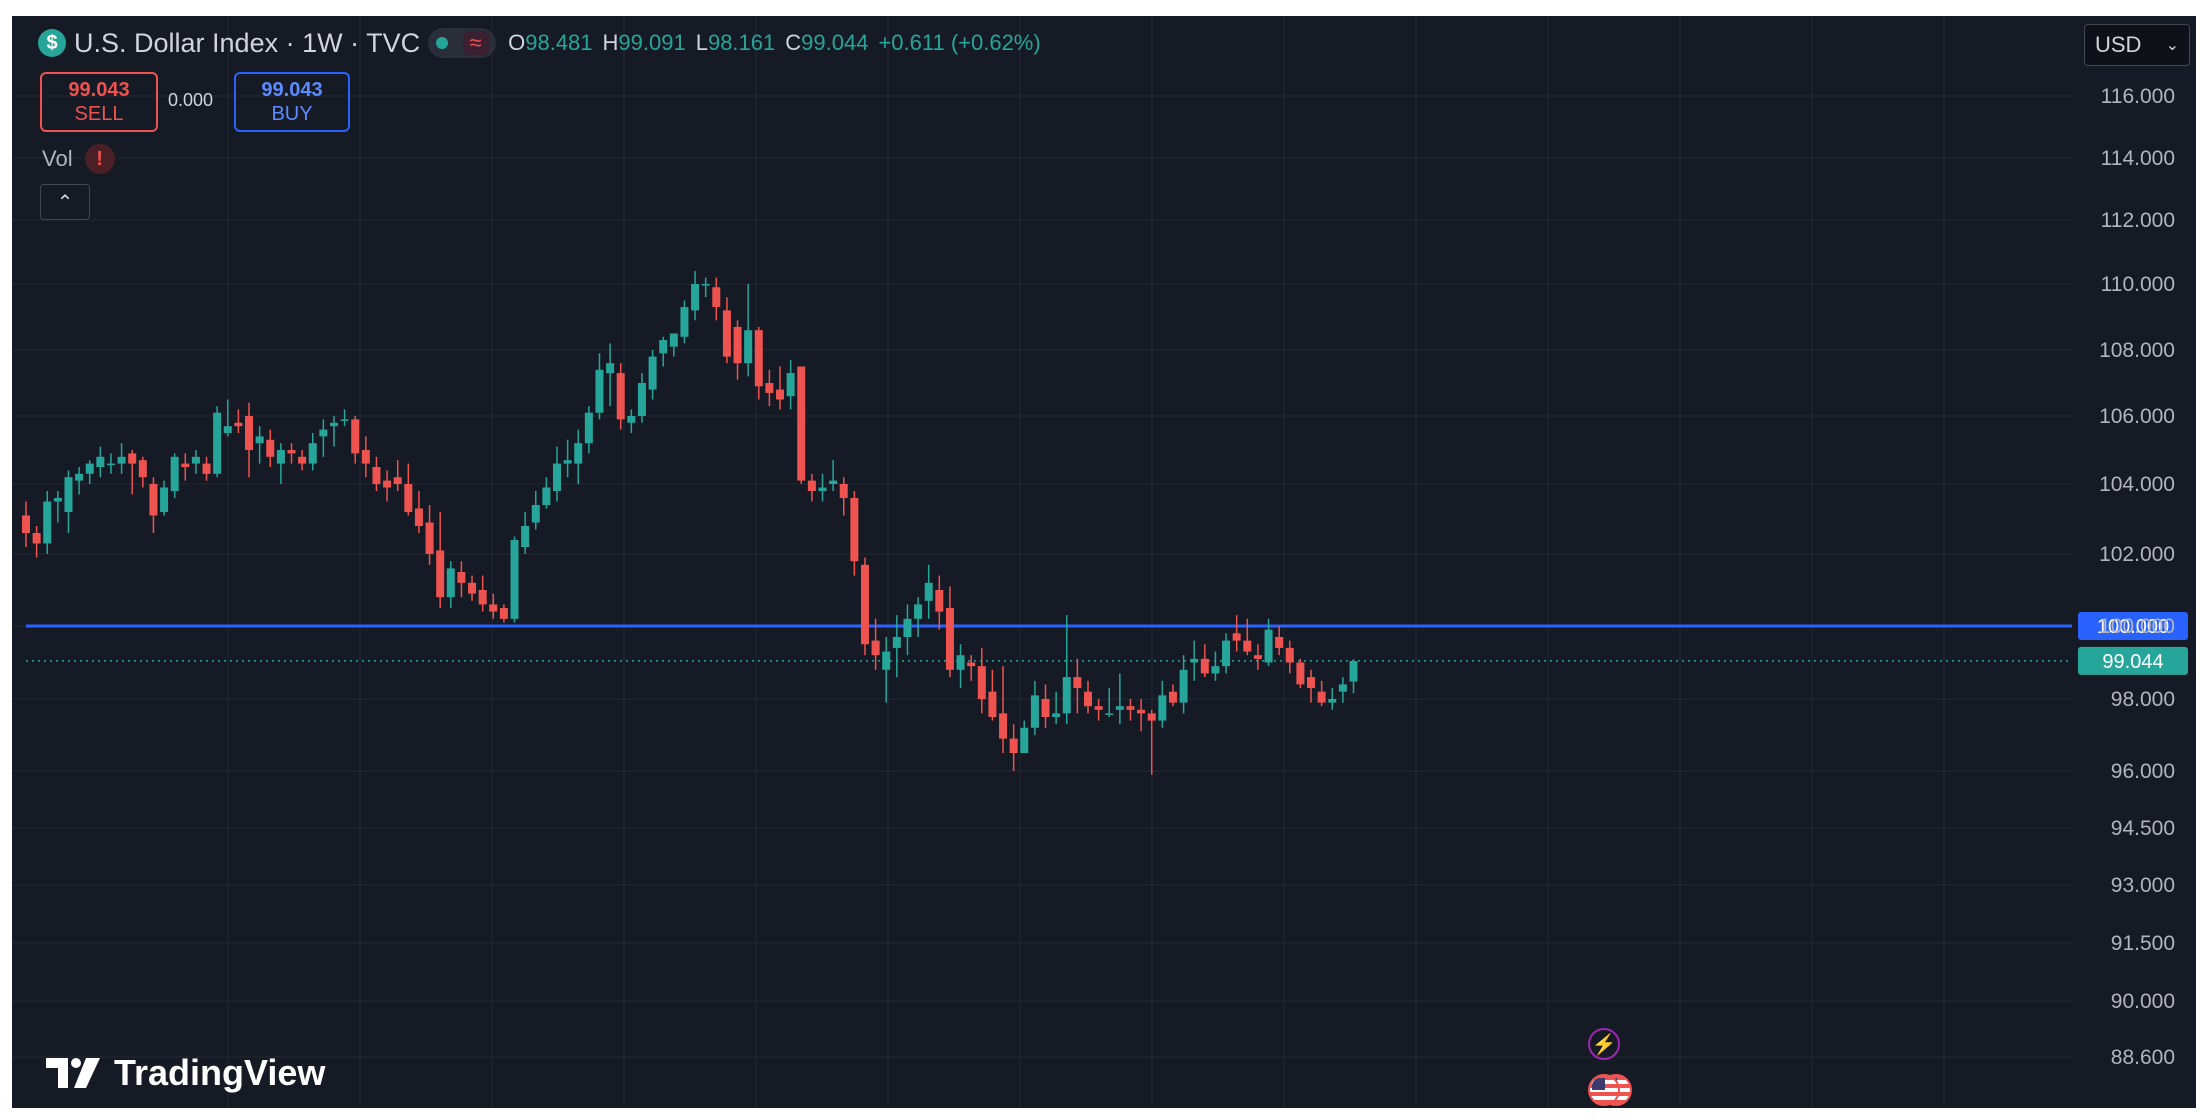  I want to click on warning-icon: !, so click(99, 159).